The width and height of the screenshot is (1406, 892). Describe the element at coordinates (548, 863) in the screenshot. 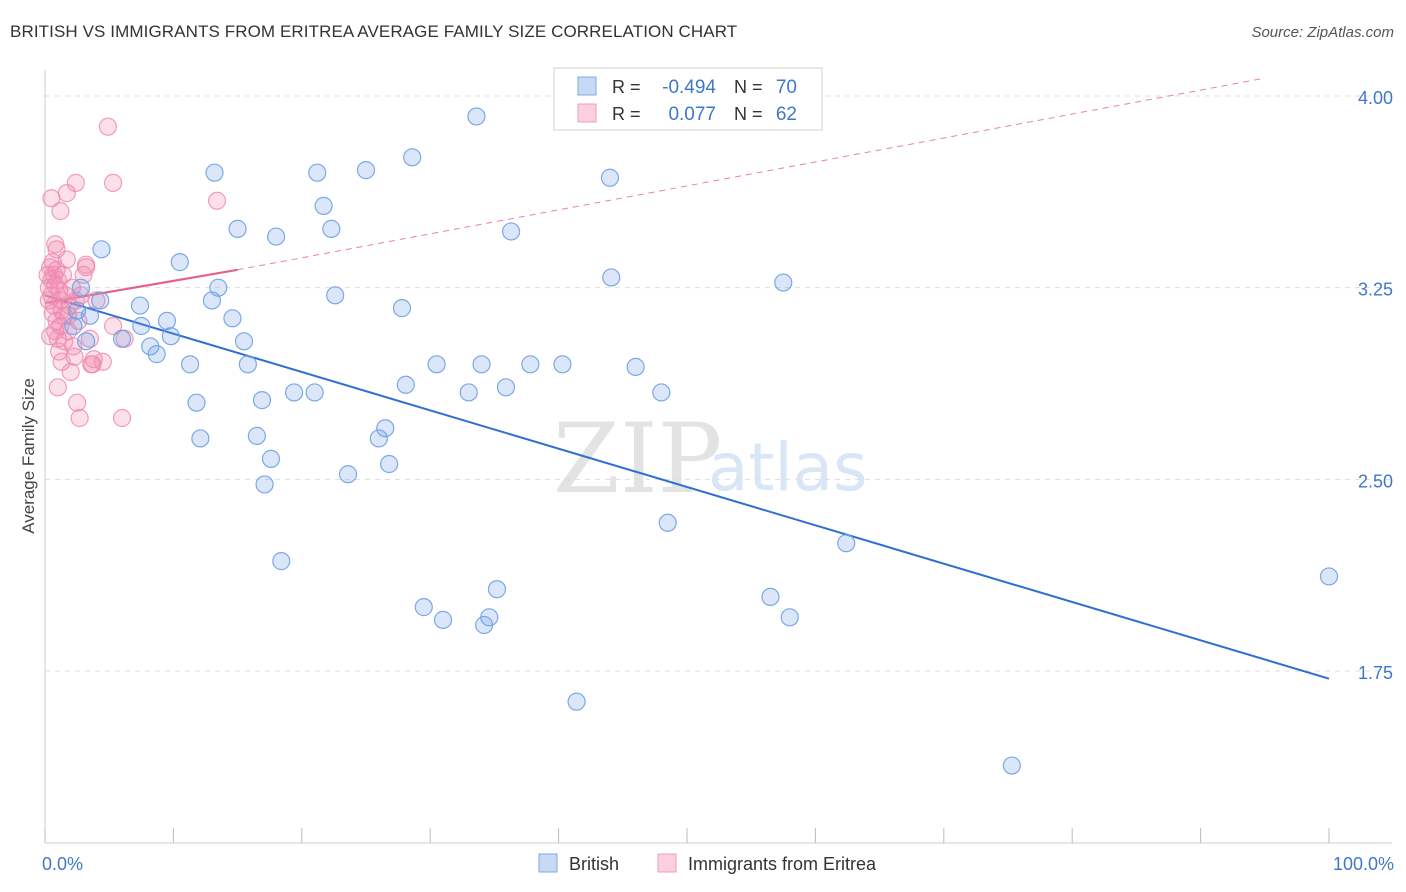

I see `series-legend-swatch-british` at that location.